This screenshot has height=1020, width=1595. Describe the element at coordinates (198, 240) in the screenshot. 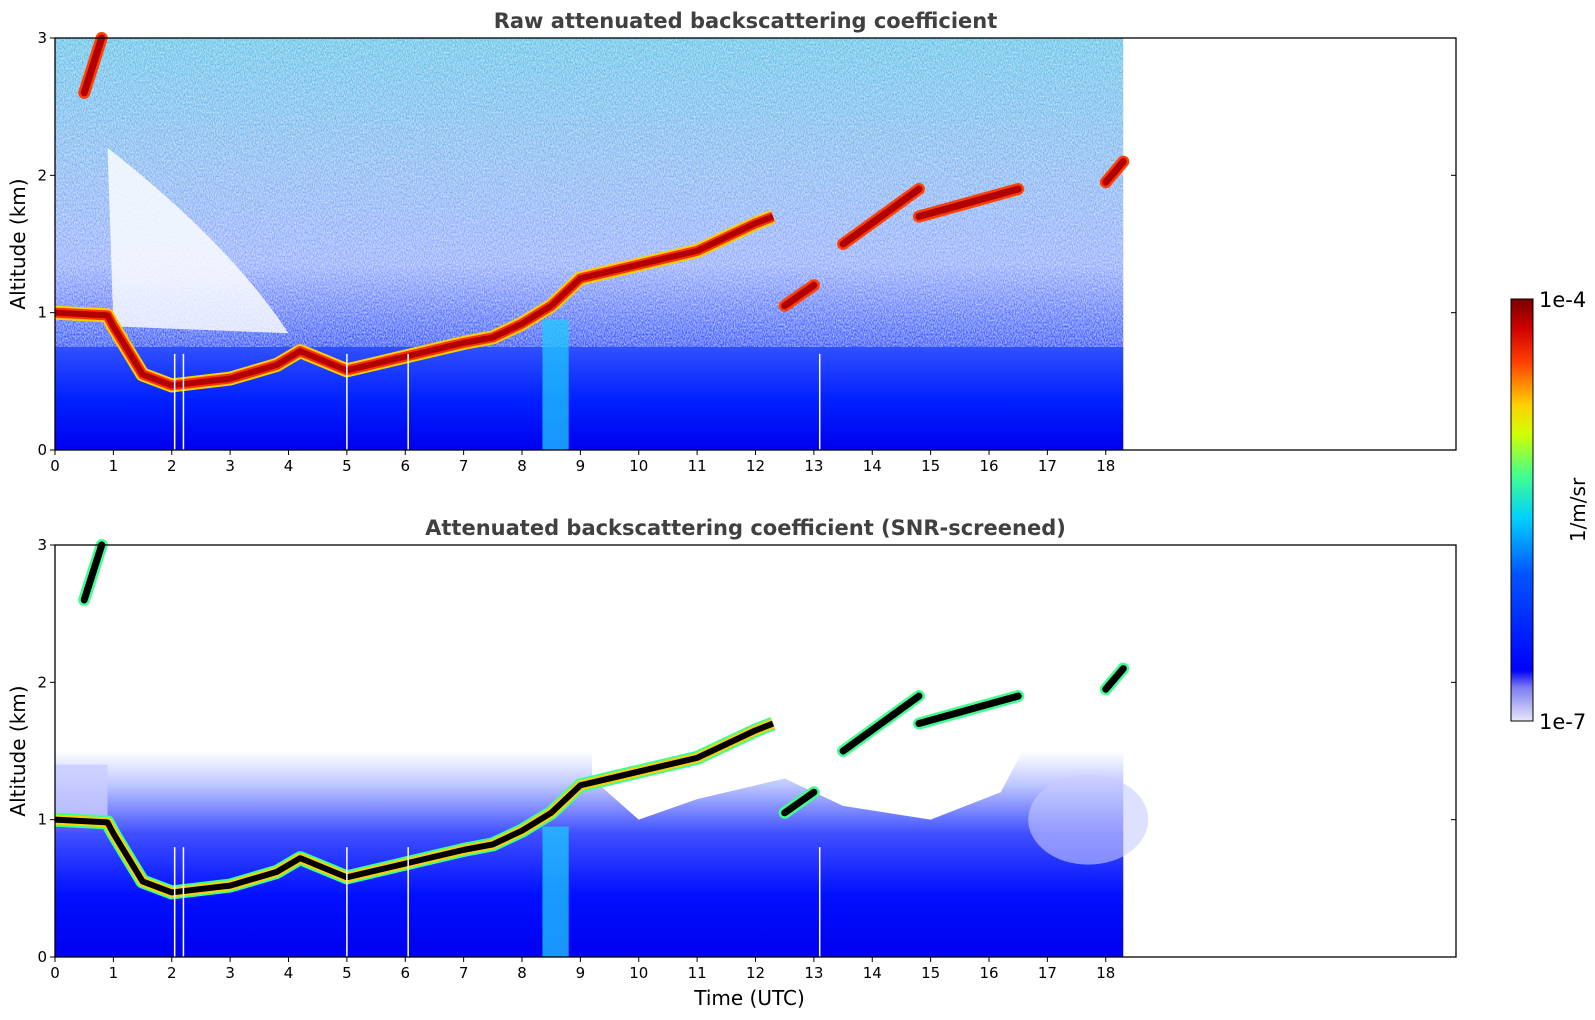

I see `clear-region` at that location.